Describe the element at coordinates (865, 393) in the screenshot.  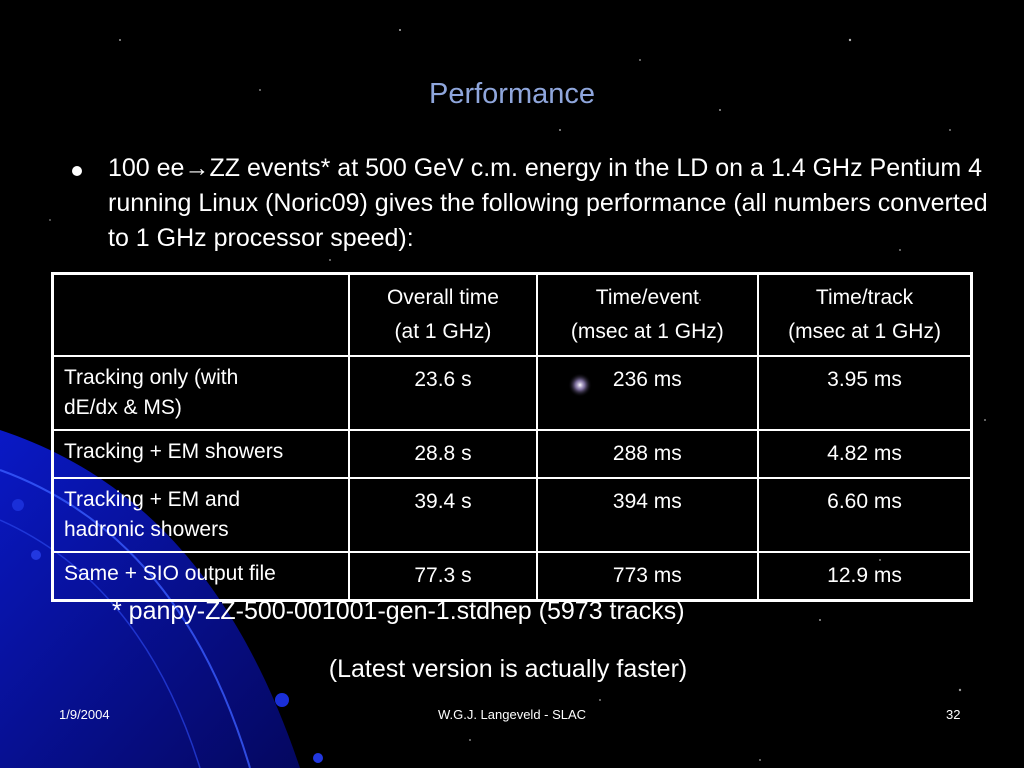
I see `time-track-cell: 3.95 ms` at that location.